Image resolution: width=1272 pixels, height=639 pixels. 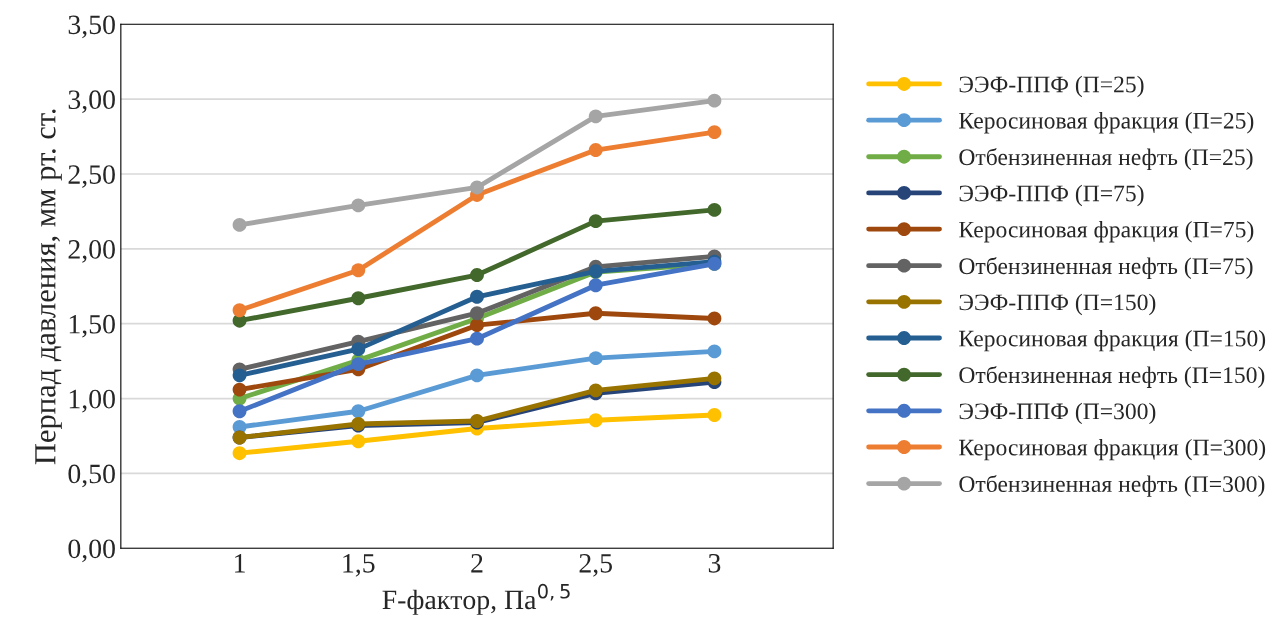 I want to click on legend-label: ЭЭФ-ППФ (П=150), so click(x=1057, y=304).